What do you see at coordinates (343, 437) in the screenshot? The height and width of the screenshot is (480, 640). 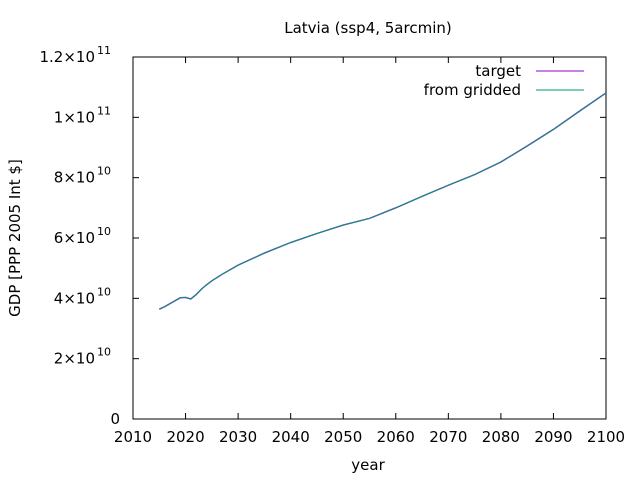 I see `x-tick-label: 2050` at bounding box center [343, 437].